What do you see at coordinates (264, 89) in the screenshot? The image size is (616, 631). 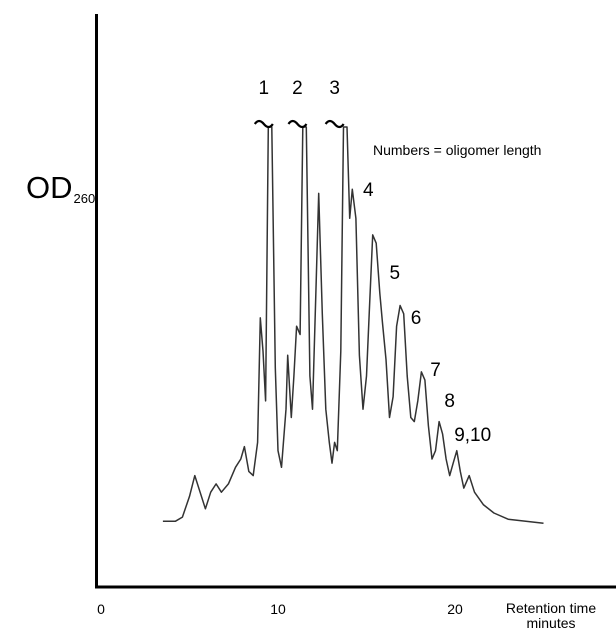 I see `peak-label: 1` at bounding box center [264, 89].